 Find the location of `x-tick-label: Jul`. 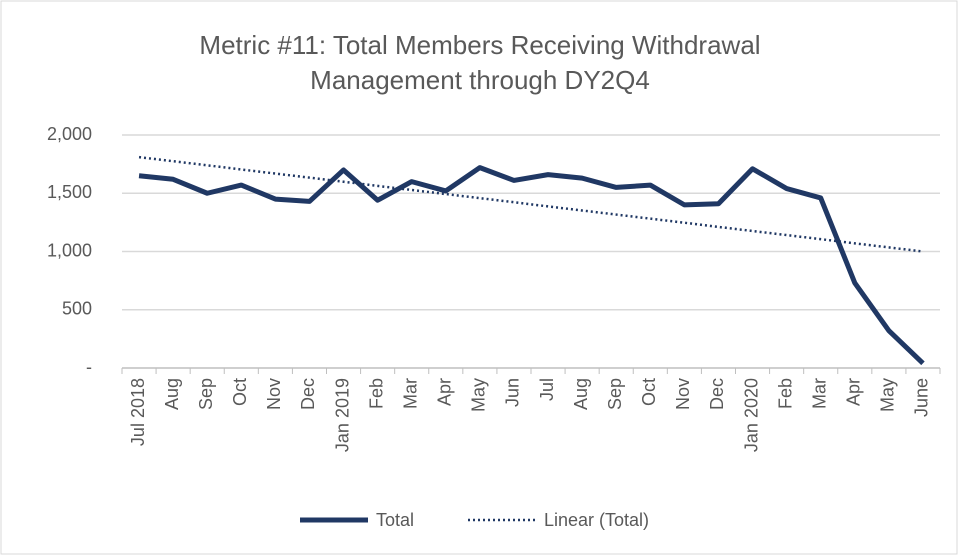

x-tick-label: Jul is located at coordinates (547, 389).